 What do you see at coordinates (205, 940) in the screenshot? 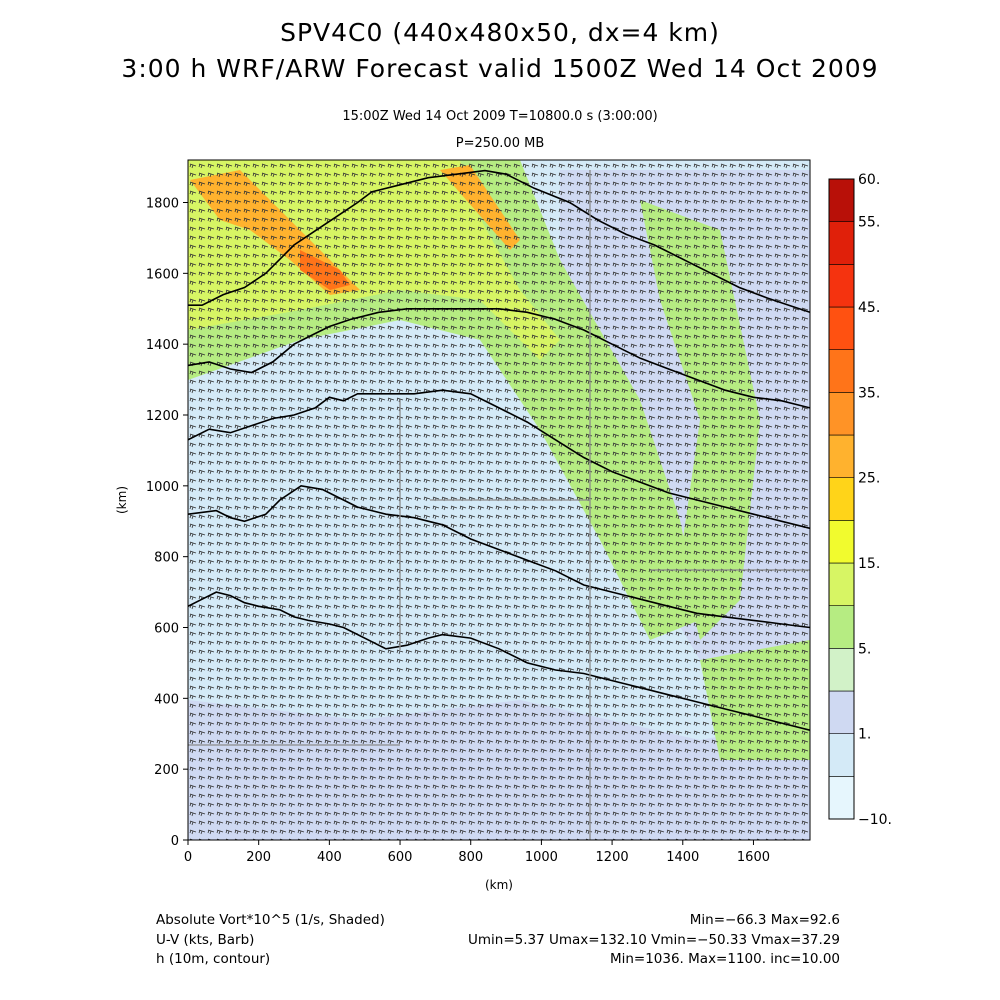
I see `field-label-wind: U-V (kts, Barb)` at bounding box center [205, 940].